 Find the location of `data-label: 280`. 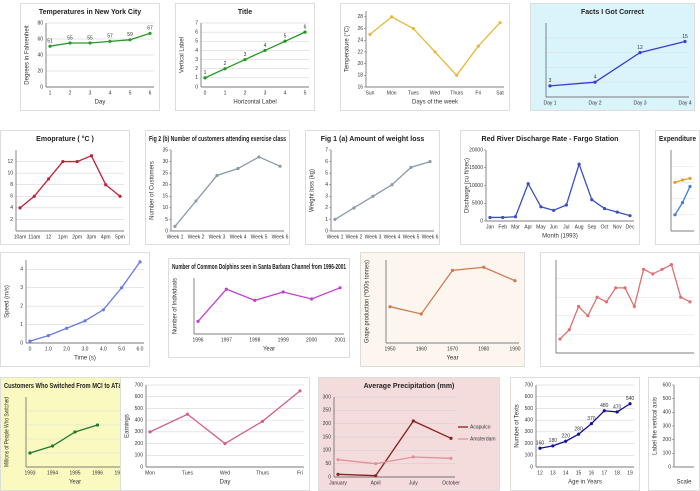

data-label: 280 is located at coordinates (578, 430).